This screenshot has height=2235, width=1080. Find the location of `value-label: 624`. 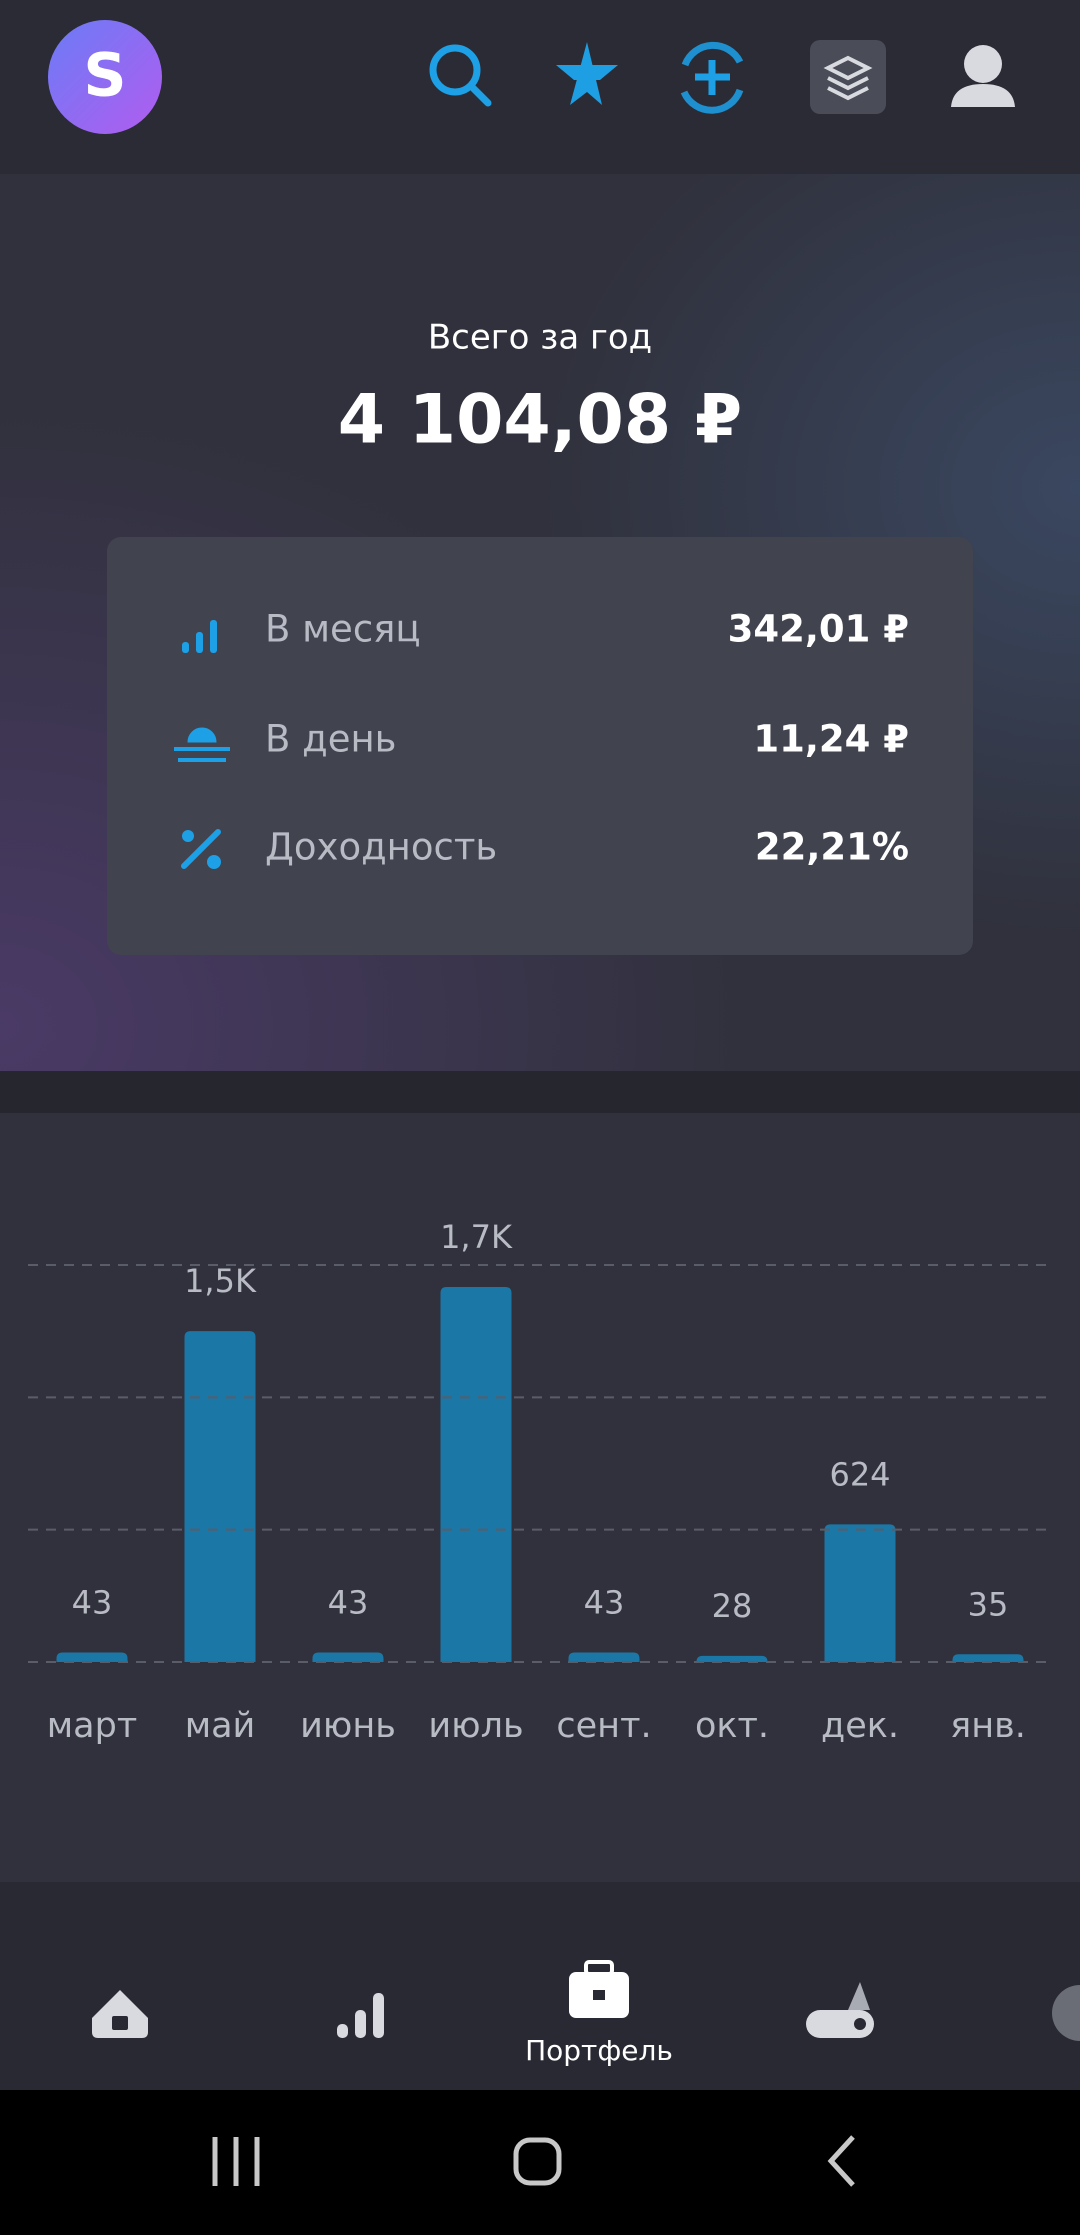

value-label: 624 is located at coordinates (859, 1474).